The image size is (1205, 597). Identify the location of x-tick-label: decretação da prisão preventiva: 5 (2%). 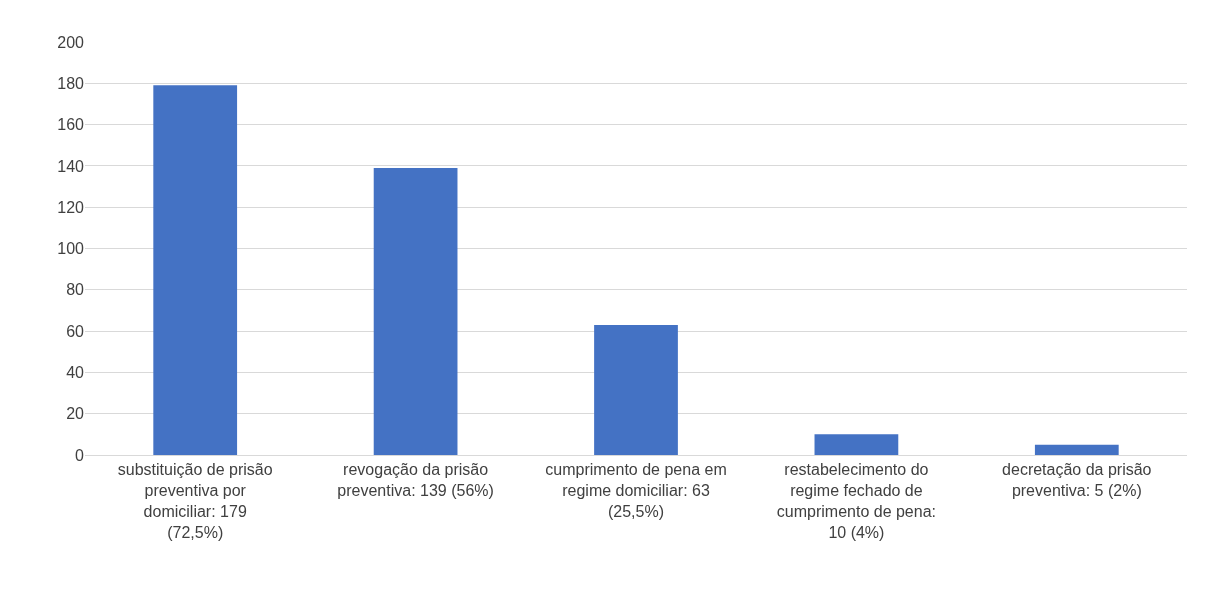
(1077, 480).